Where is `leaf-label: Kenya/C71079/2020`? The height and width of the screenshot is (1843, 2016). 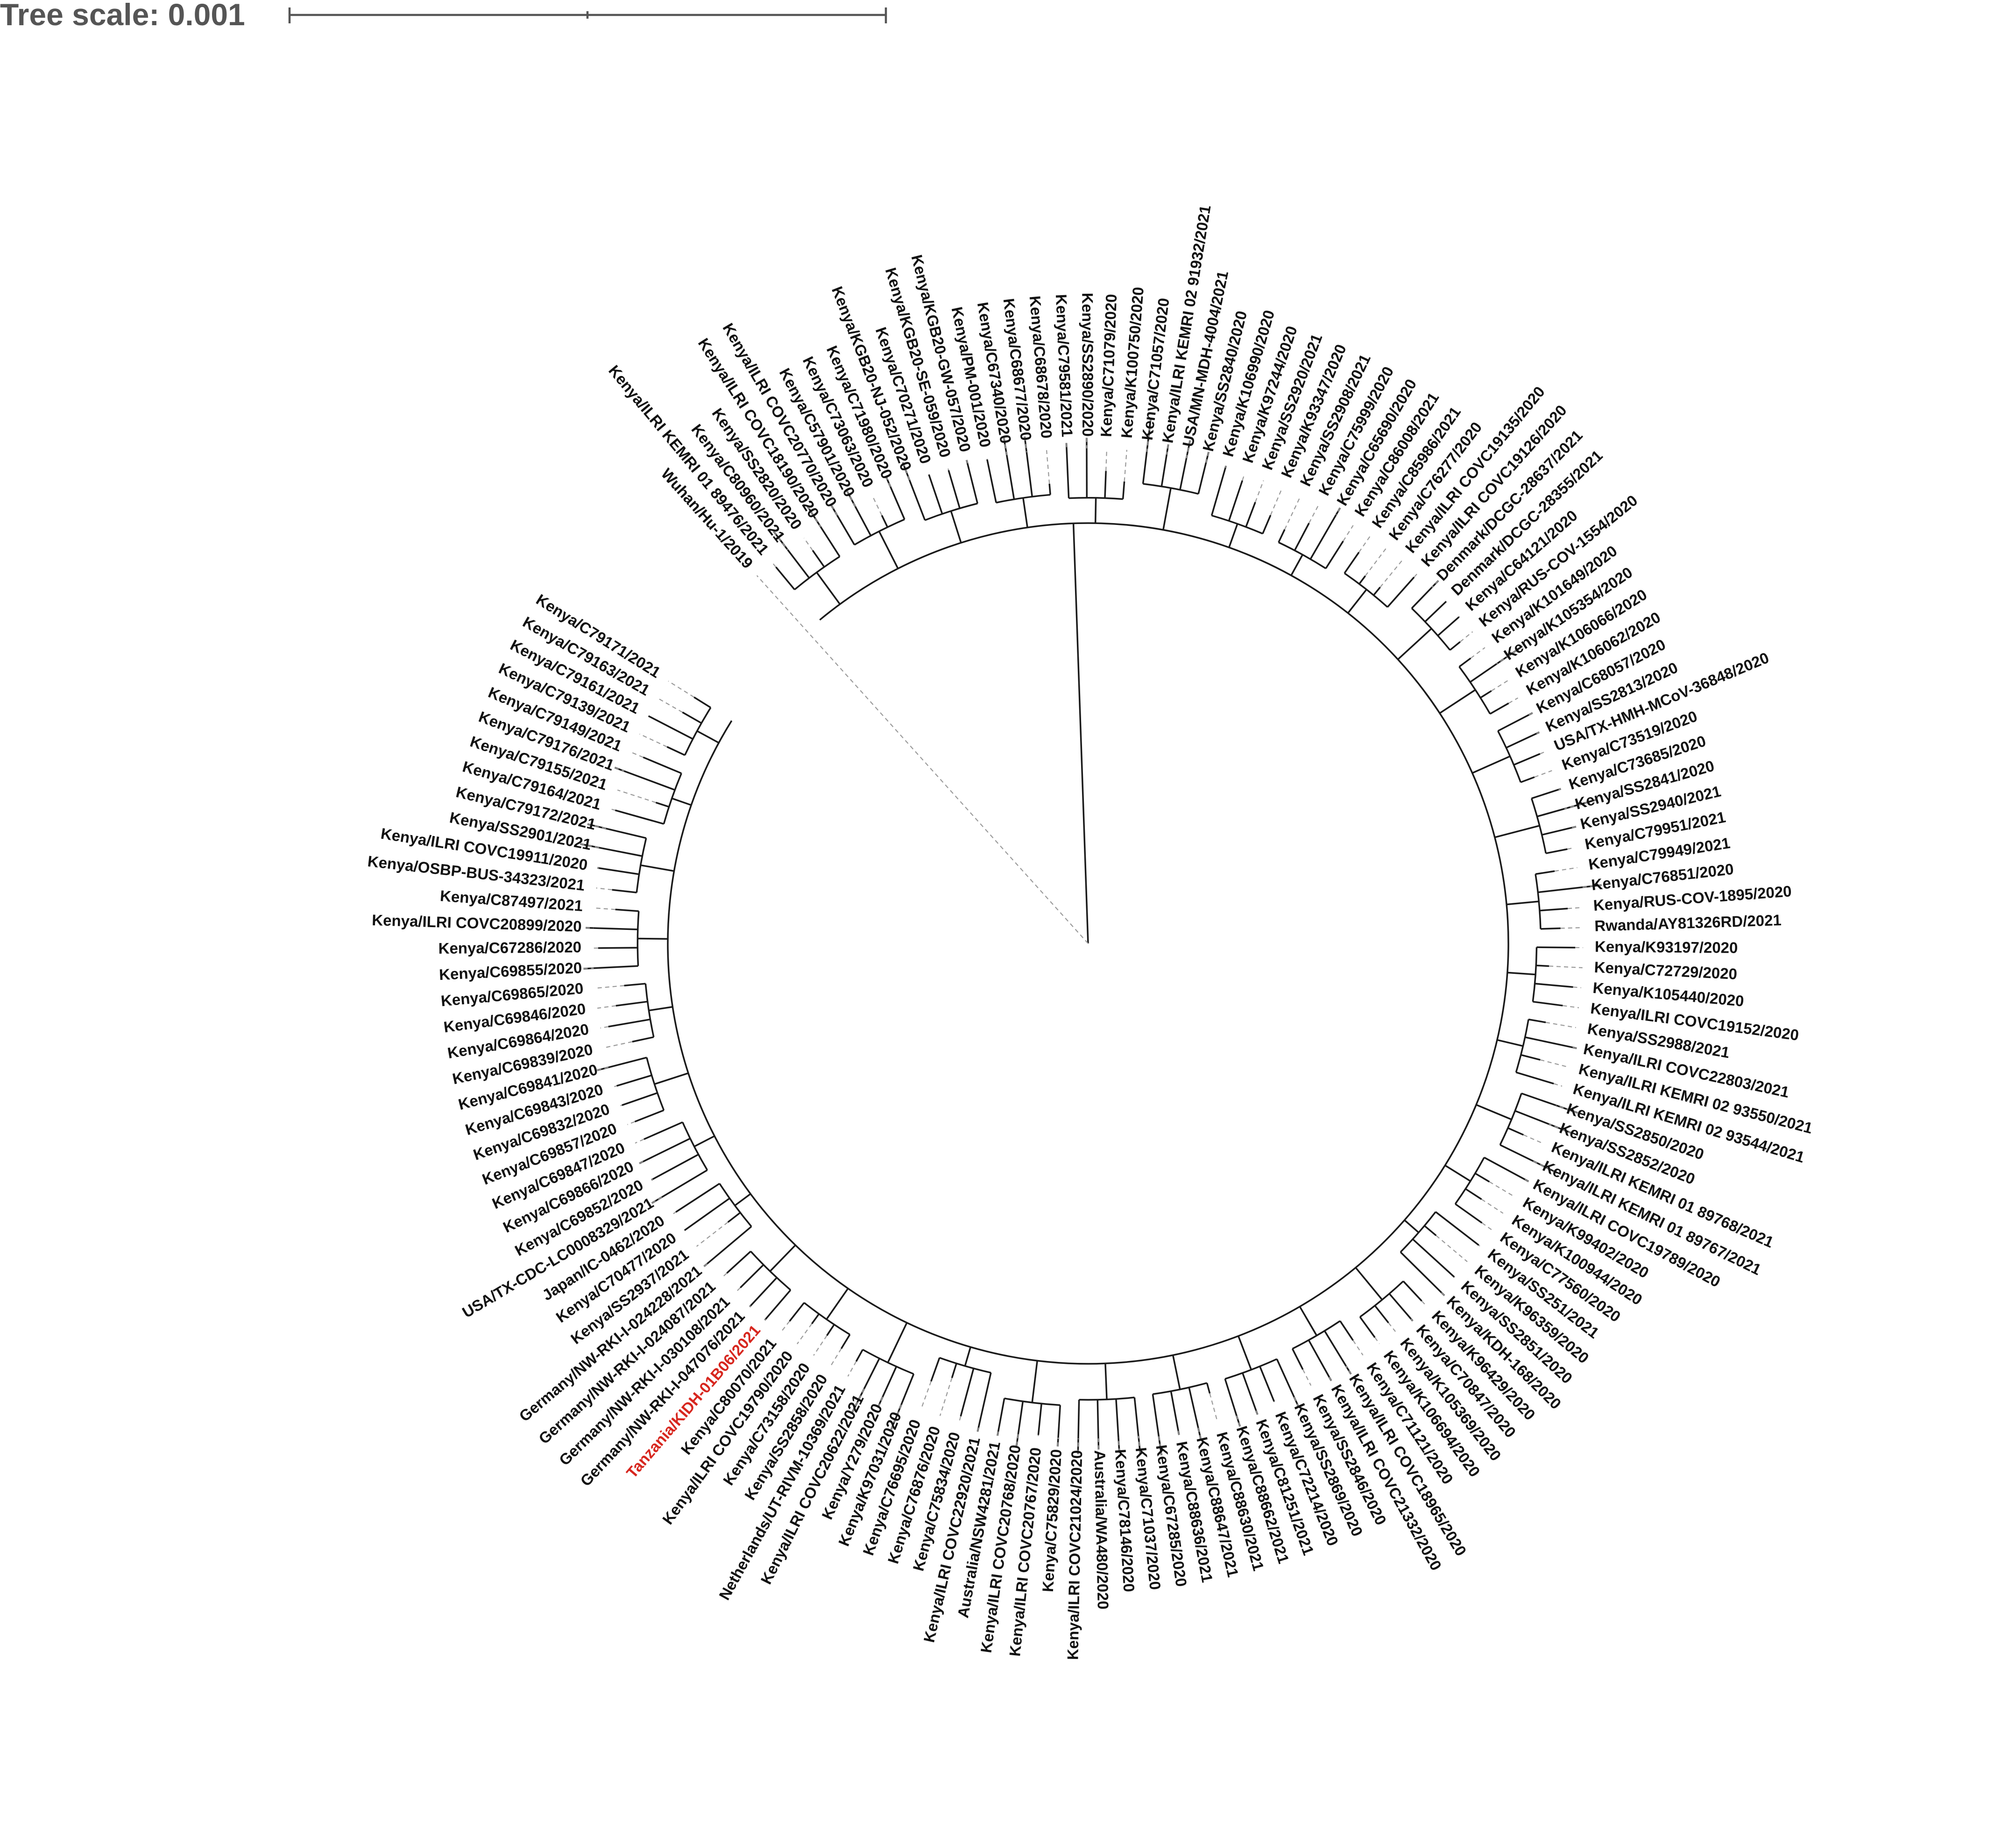
leaf-label: Kenya/C71079/2020 is located at coordinates (1108, 366).